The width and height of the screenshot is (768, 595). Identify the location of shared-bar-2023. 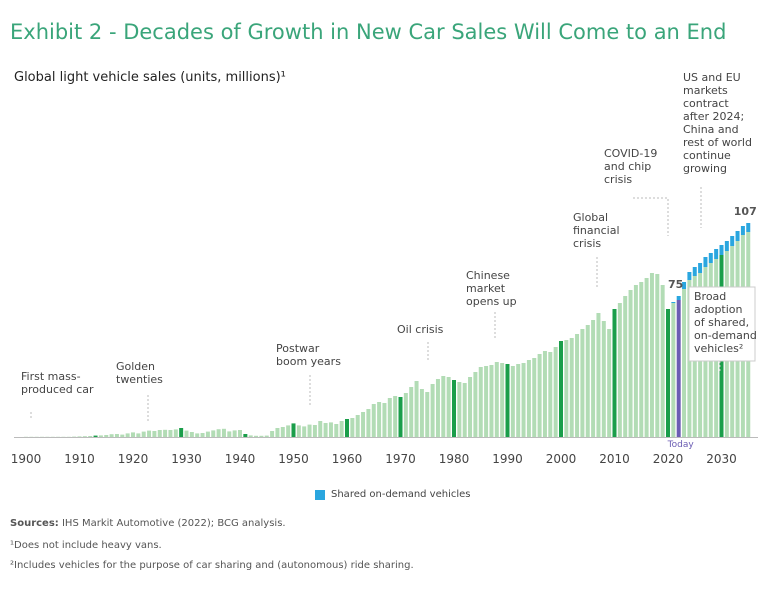
(684, 285).